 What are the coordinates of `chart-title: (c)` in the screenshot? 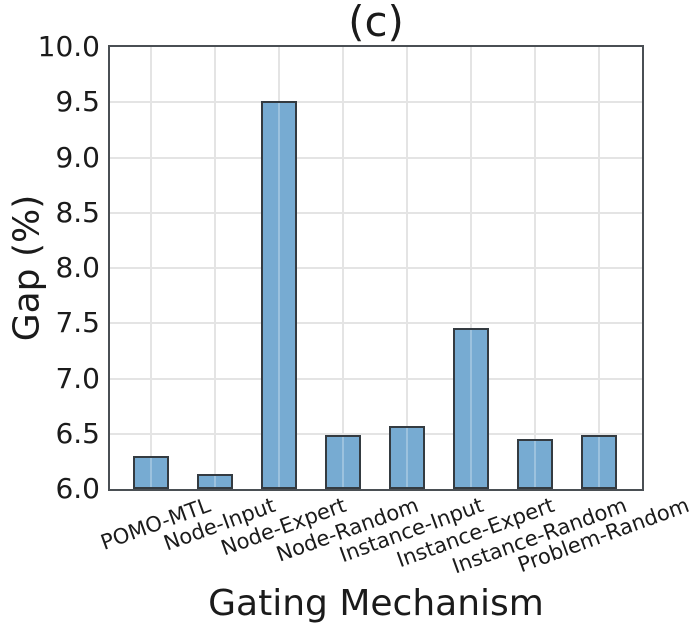 It's located at (376, 23).